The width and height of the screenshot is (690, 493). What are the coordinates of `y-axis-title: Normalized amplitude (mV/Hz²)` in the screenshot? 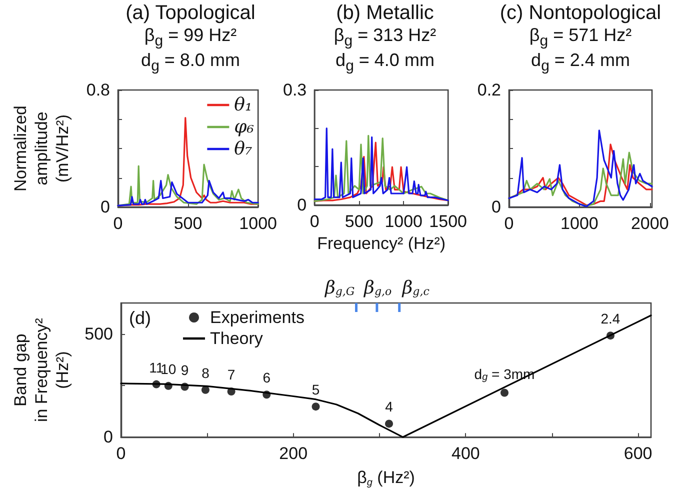 It's located at (41, 149).